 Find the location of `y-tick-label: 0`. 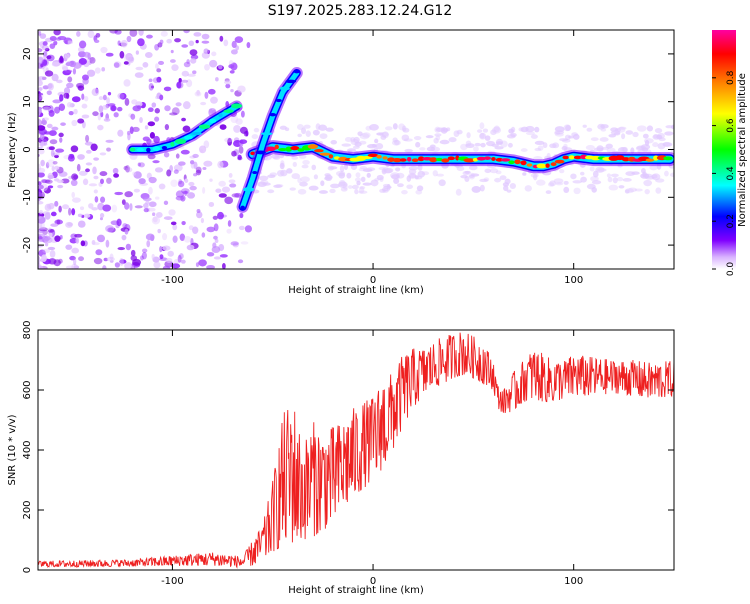

y-tick-label: 0 is located at coordinates (27, 570).